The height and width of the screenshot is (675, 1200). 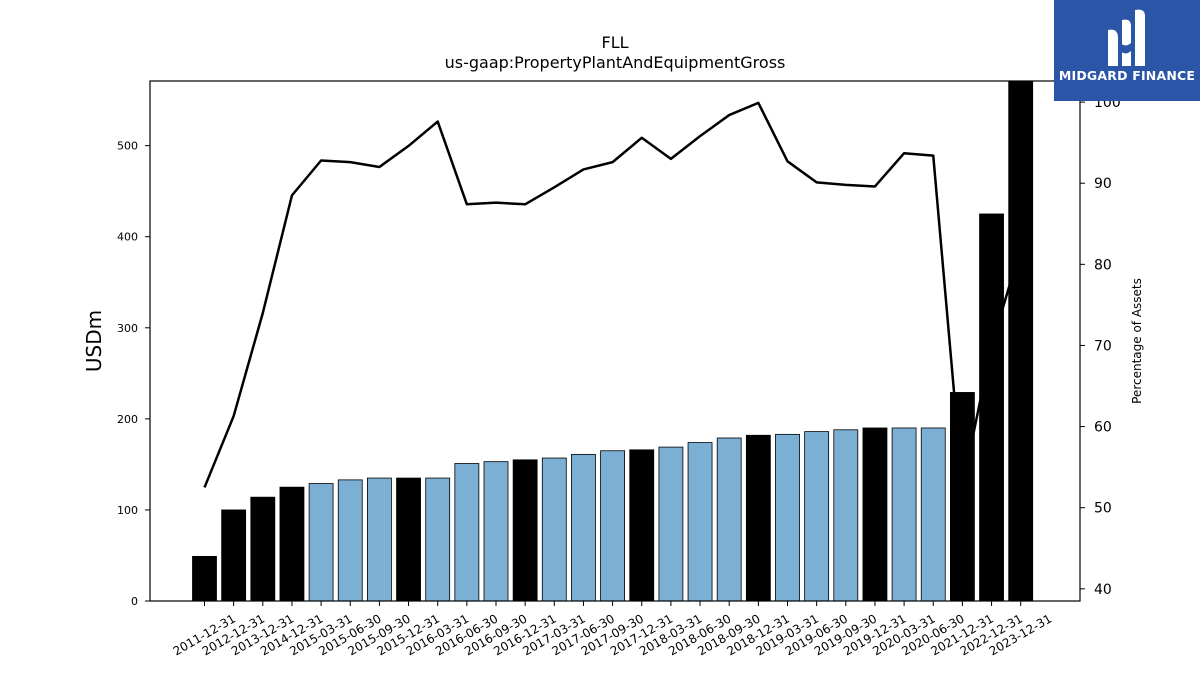 What do you see at coordinates (1103, 265) in the screenshot?
I see `y2-tick-label: 80` at bounding box center [1103, 265].